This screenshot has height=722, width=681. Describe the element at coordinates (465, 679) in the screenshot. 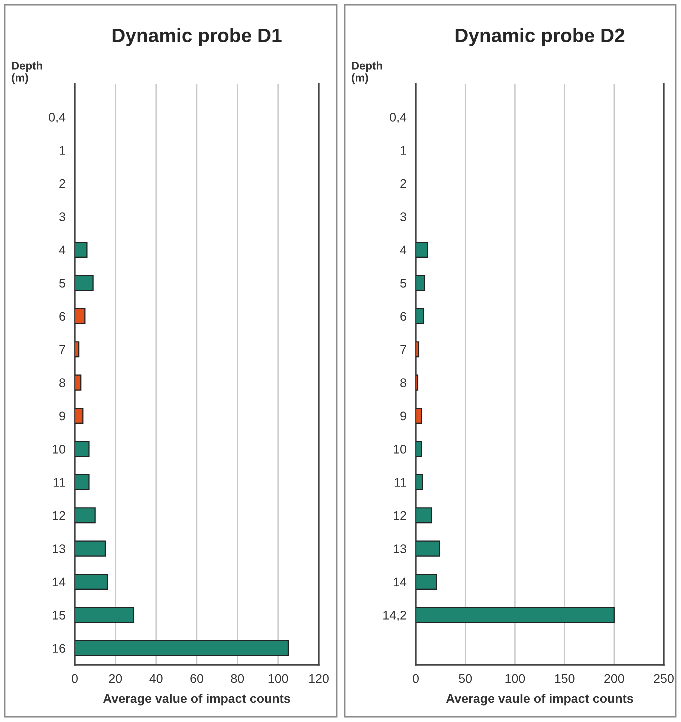

I see `x-tick-label: 50` at that location.